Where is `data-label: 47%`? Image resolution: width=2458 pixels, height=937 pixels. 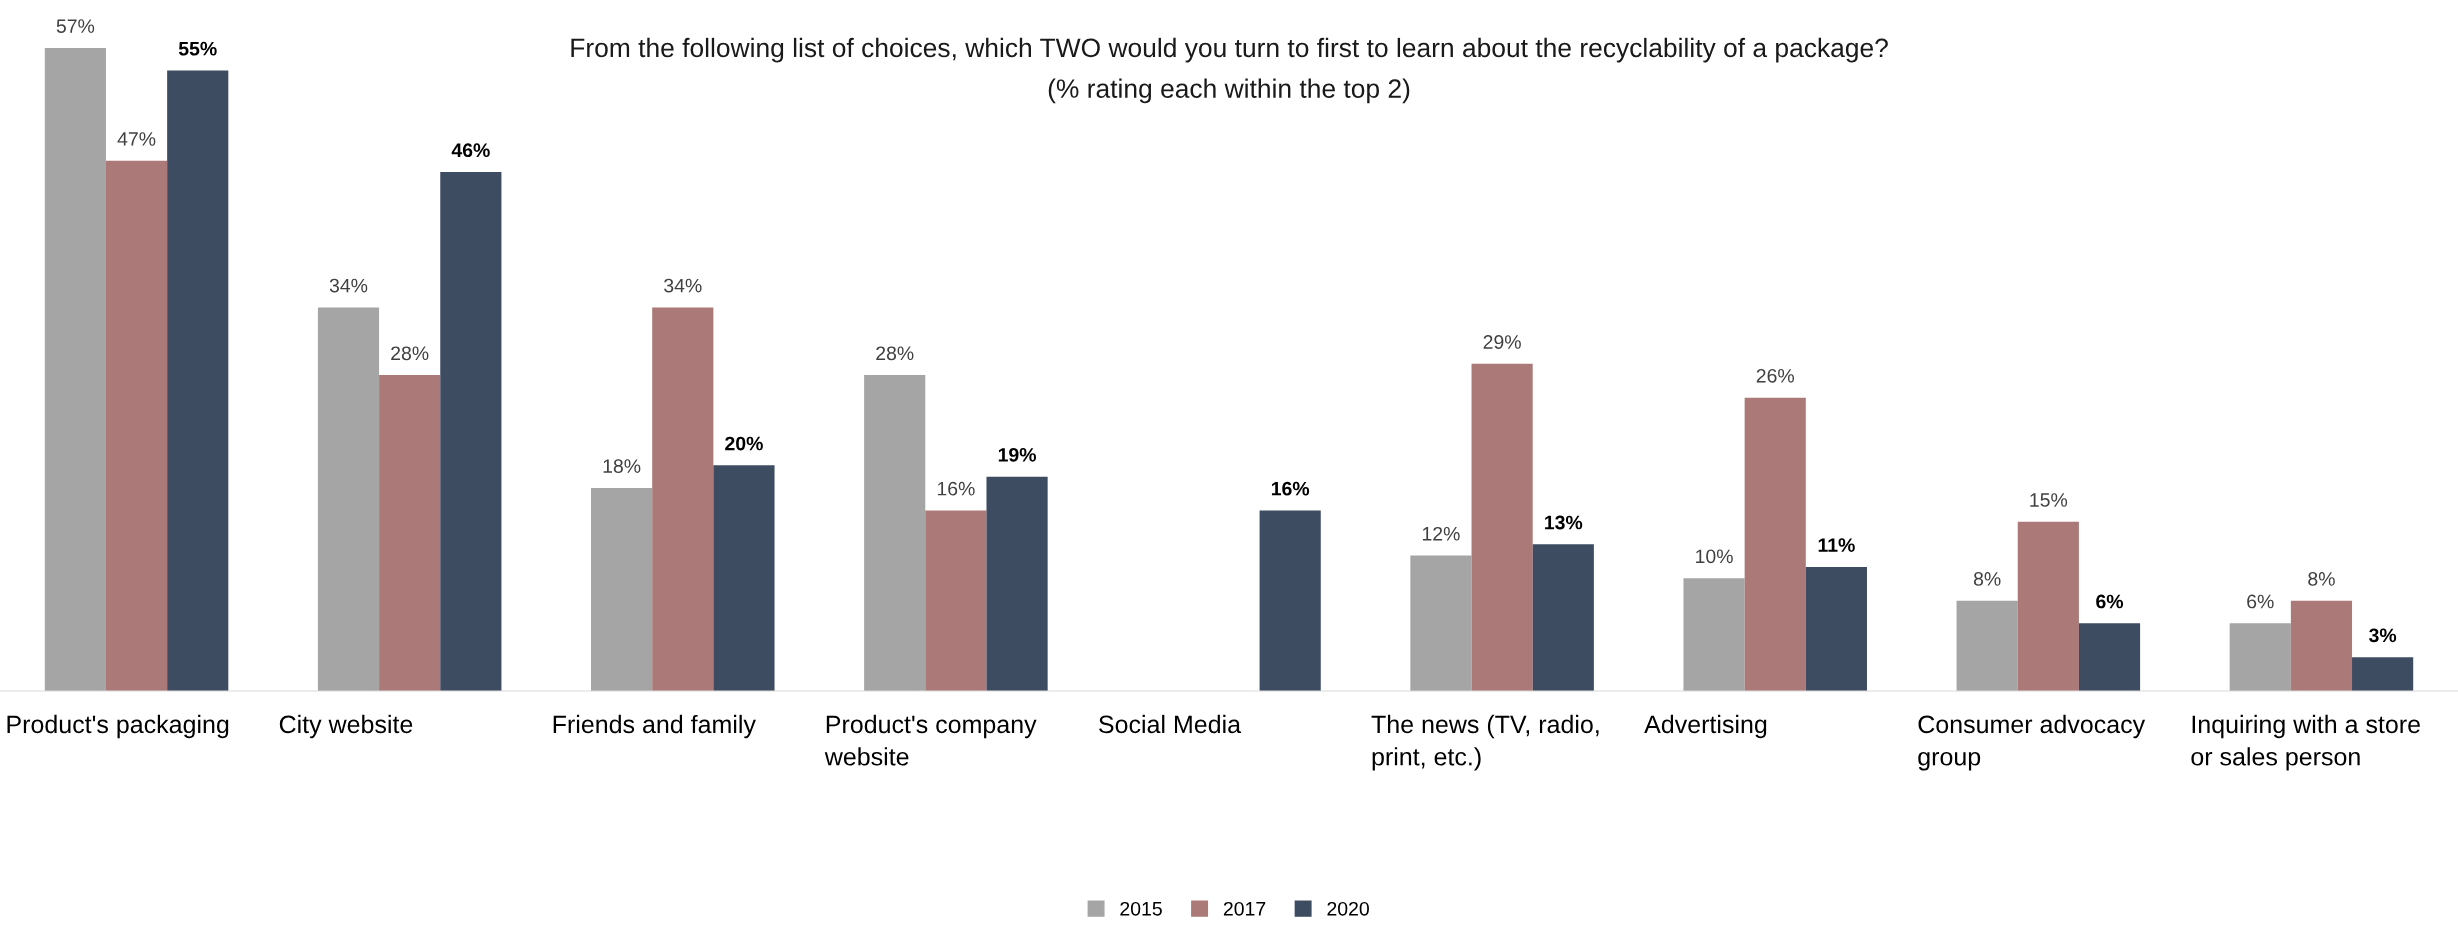 data-label: 47% is located at coordinates (136, 139).